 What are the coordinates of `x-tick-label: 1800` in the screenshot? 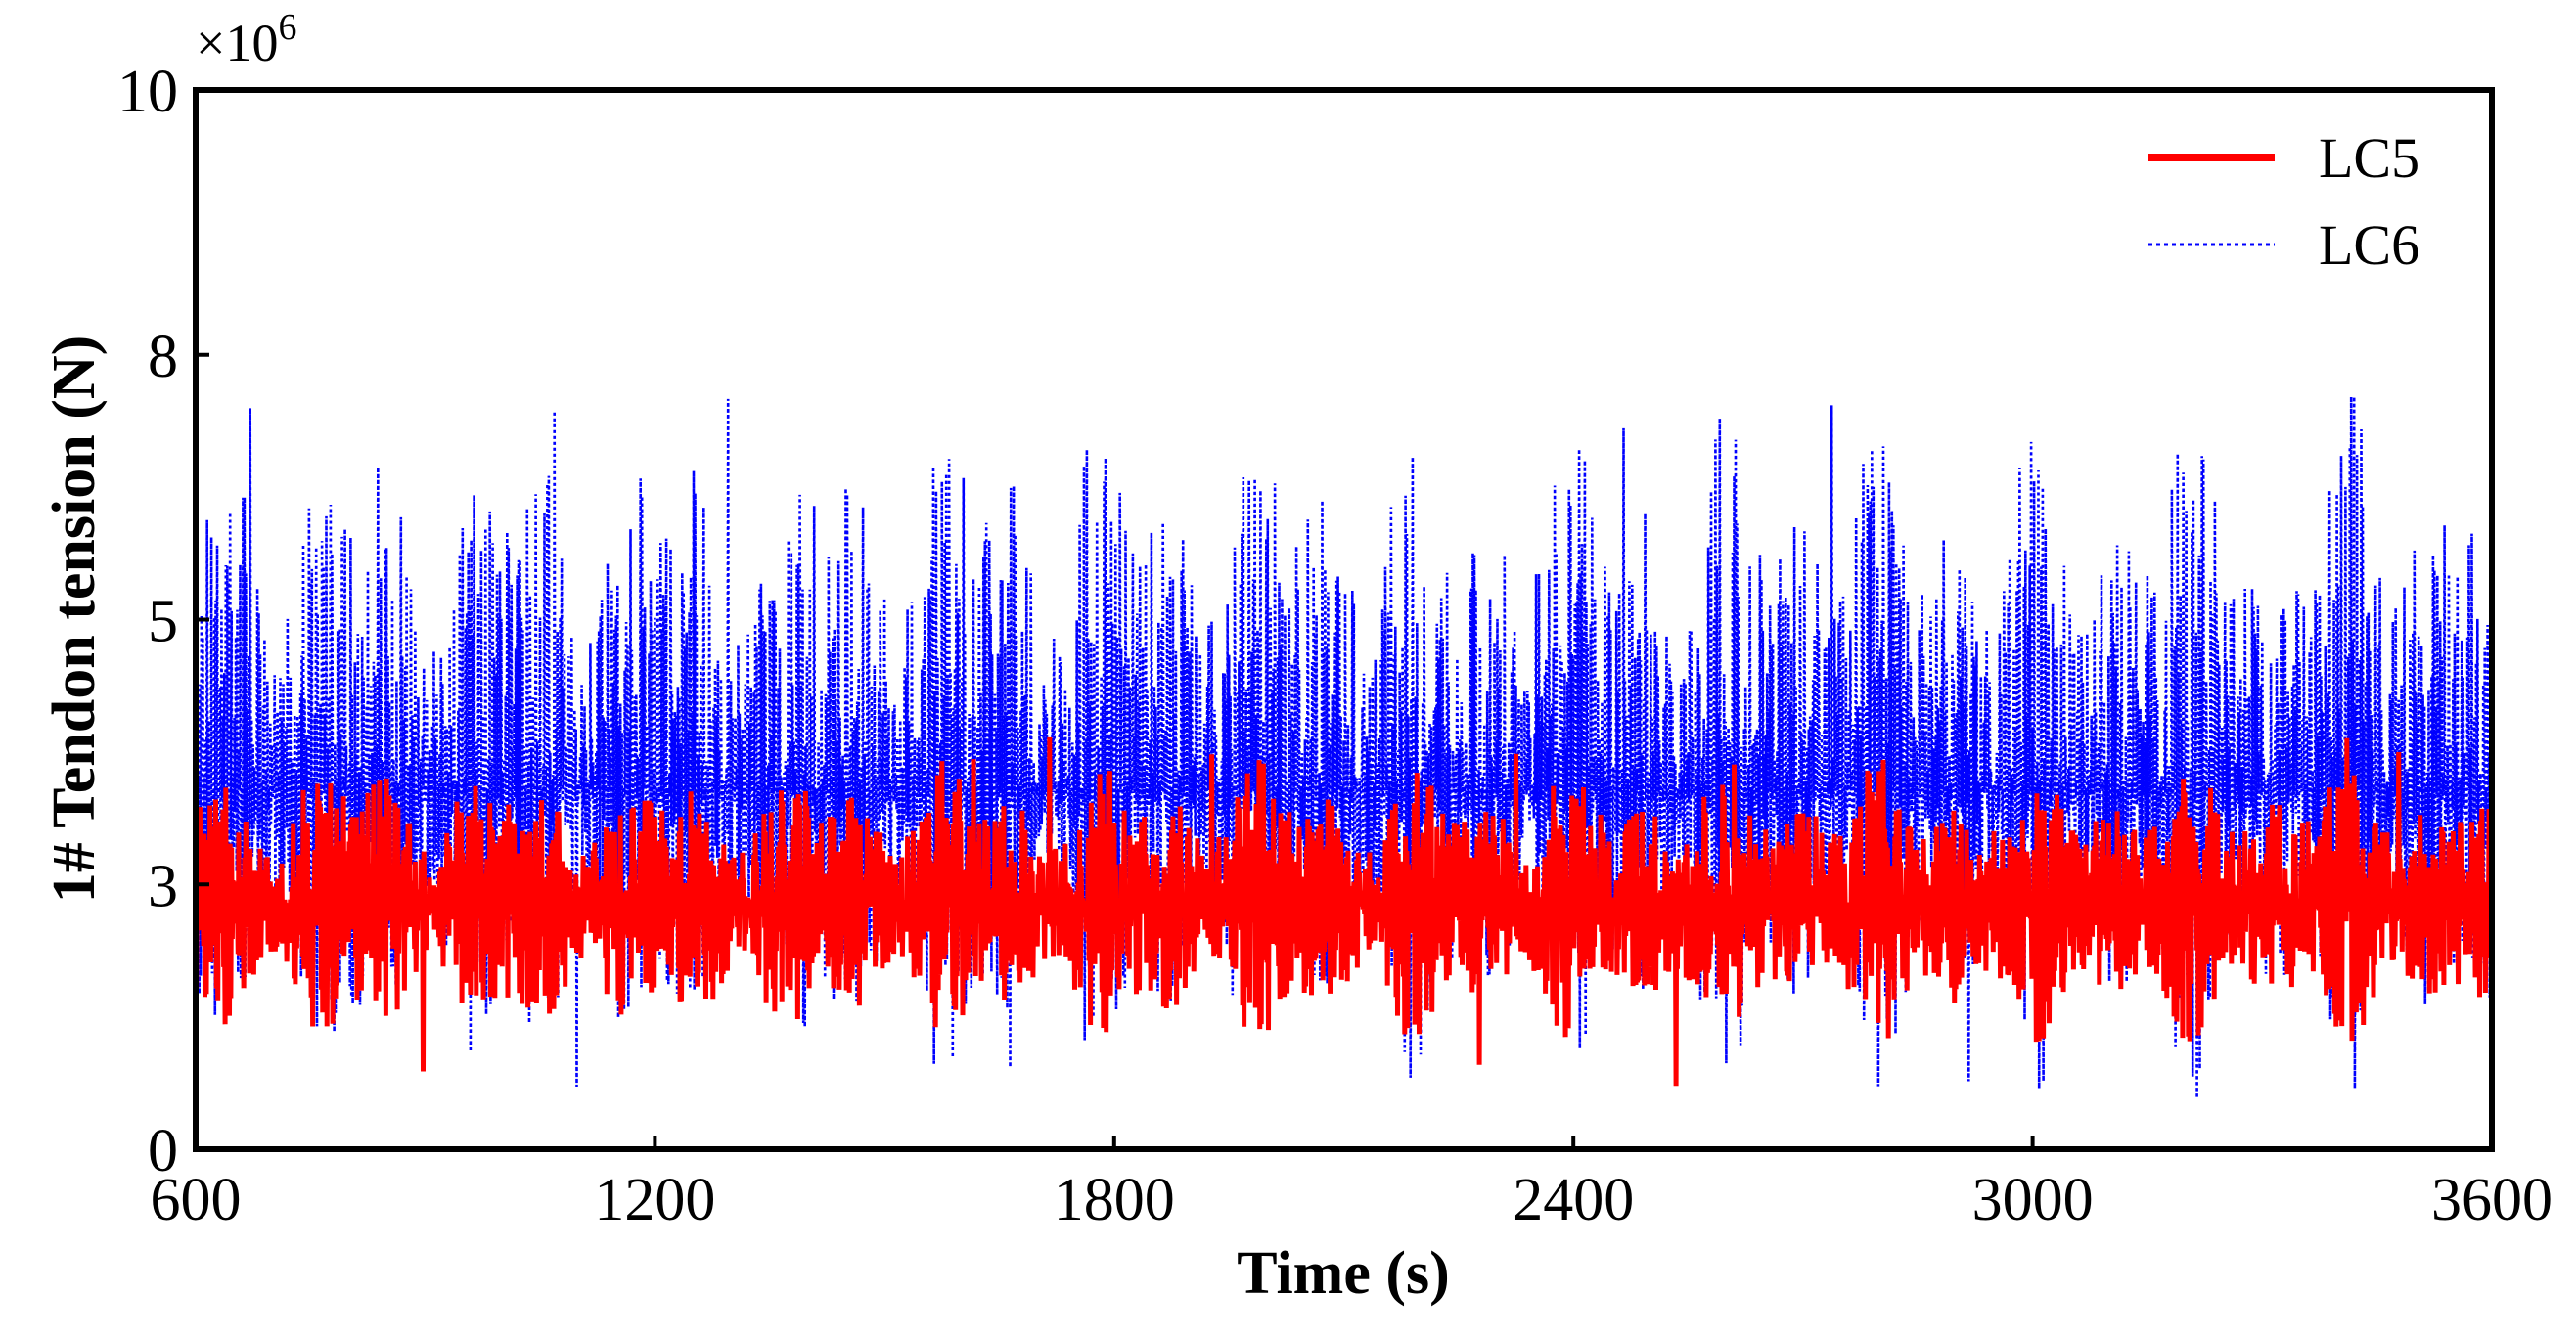 It's located at (1114, 1200).